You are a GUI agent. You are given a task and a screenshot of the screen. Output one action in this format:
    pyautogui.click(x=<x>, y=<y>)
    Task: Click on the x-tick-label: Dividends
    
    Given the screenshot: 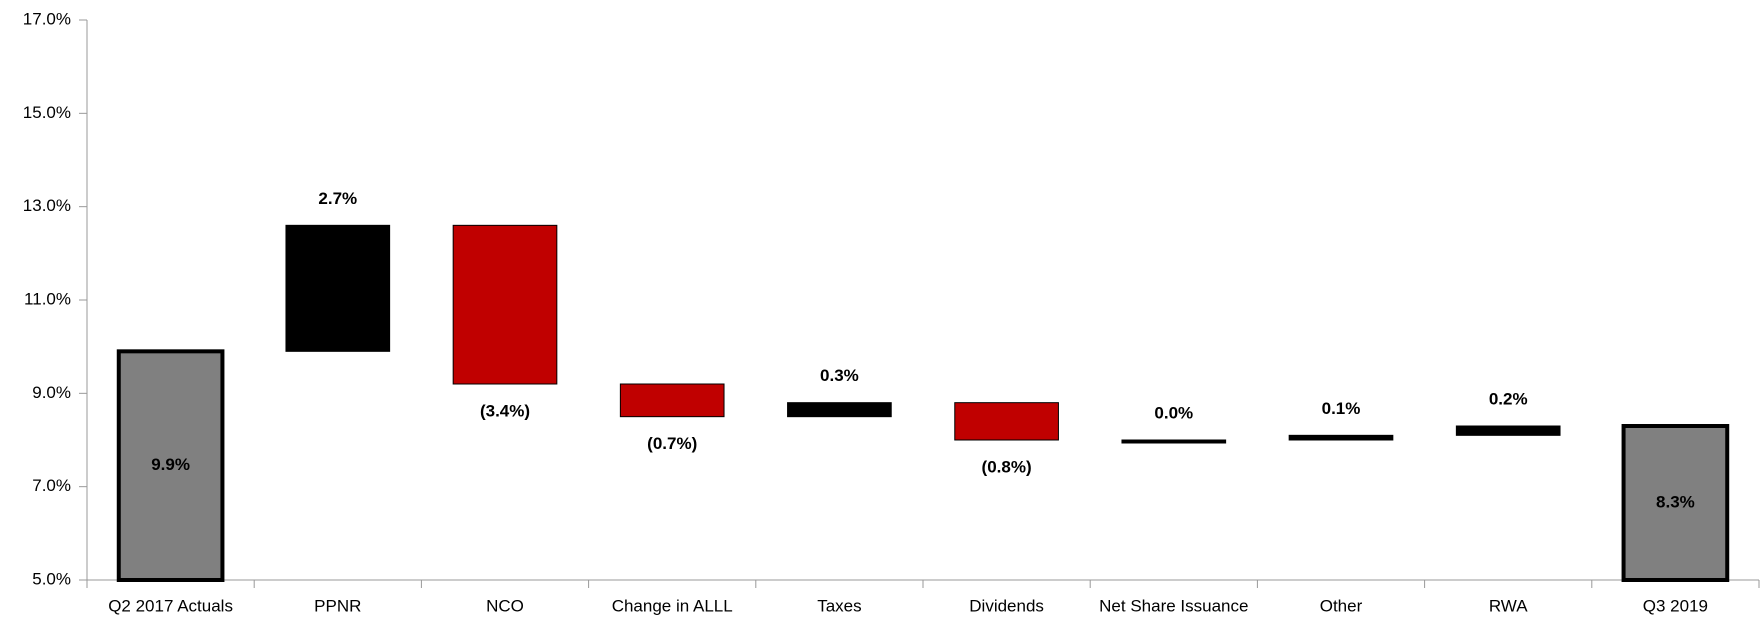 What is the action you would take?
    pyautogui.click(x=1006, y=605)
    